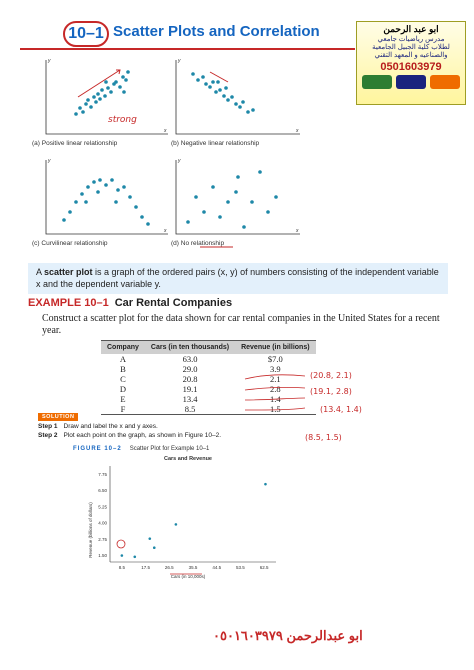 Image resolution: width=474 pixels, height=670 pixels. What do you see at coordinates (216, 31) in the screenshot?
I see `page-title: Scatter Plots and Correlation` at bounding box center [216, 31].